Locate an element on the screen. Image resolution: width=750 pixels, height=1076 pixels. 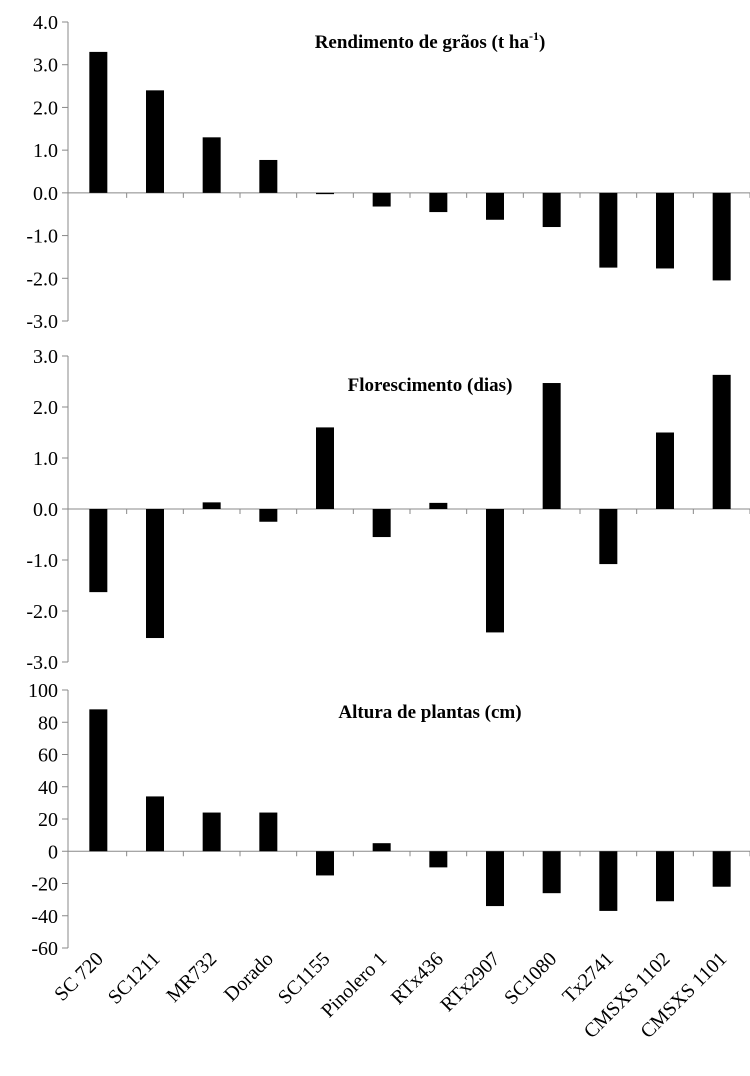
category-label: Dorado is located at coordinates (249, 977).